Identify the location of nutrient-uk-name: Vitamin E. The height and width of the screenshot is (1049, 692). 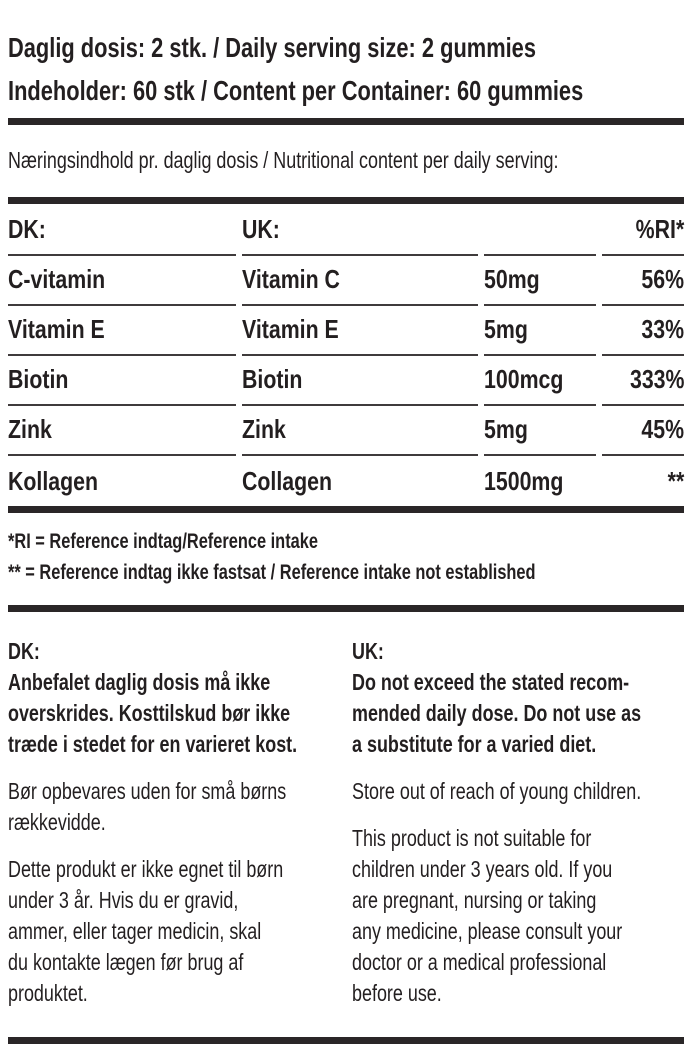
(290, 329).